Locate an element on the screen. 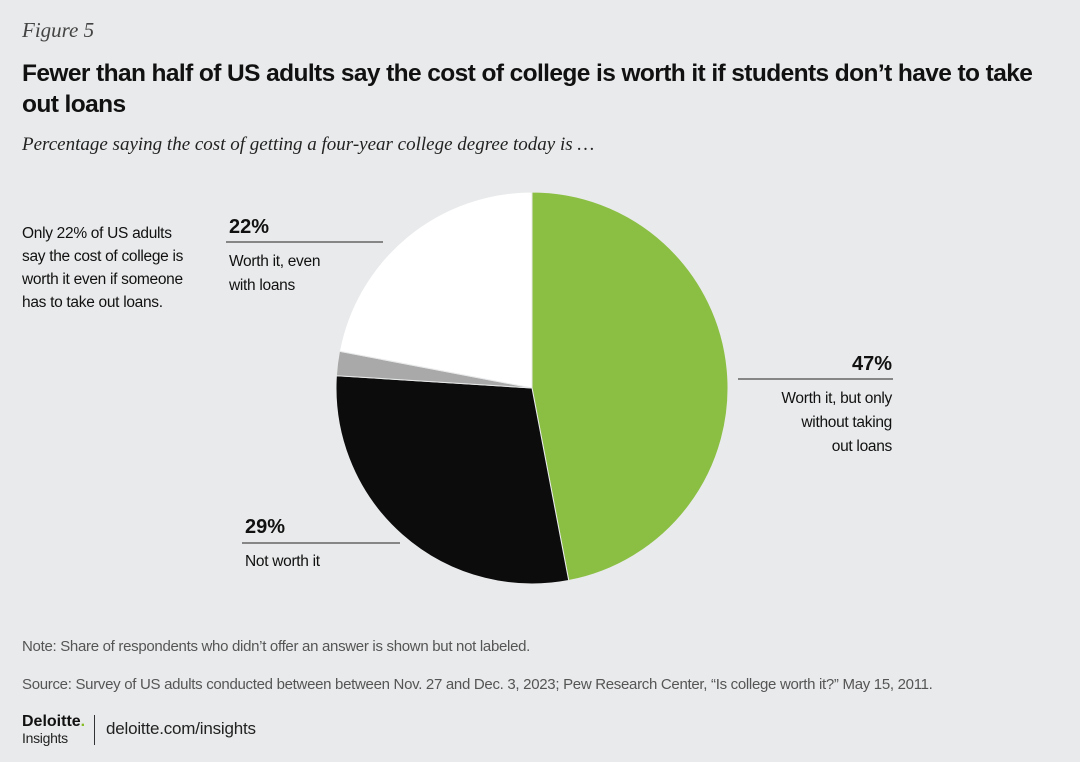  slice-category-label: with loans is located at coordinates (261, 285).